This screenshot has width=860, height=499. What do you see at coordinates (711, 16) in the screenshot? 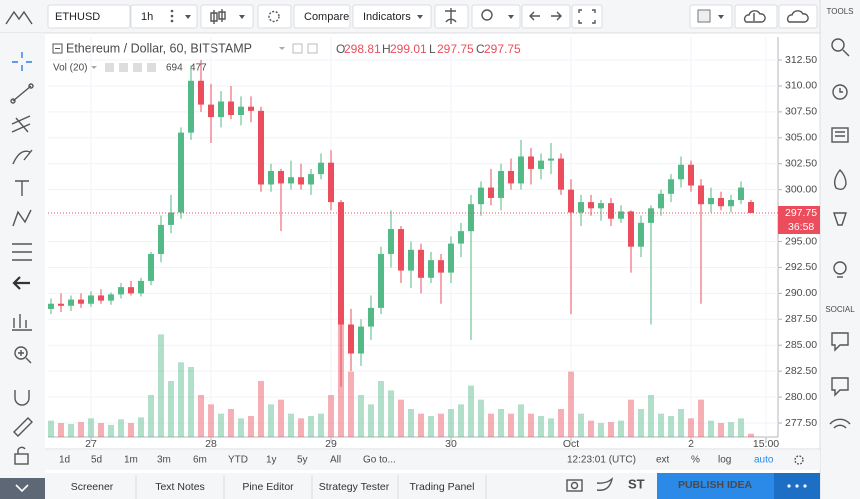
I see `layout-button` at bounding box center [711, 16].